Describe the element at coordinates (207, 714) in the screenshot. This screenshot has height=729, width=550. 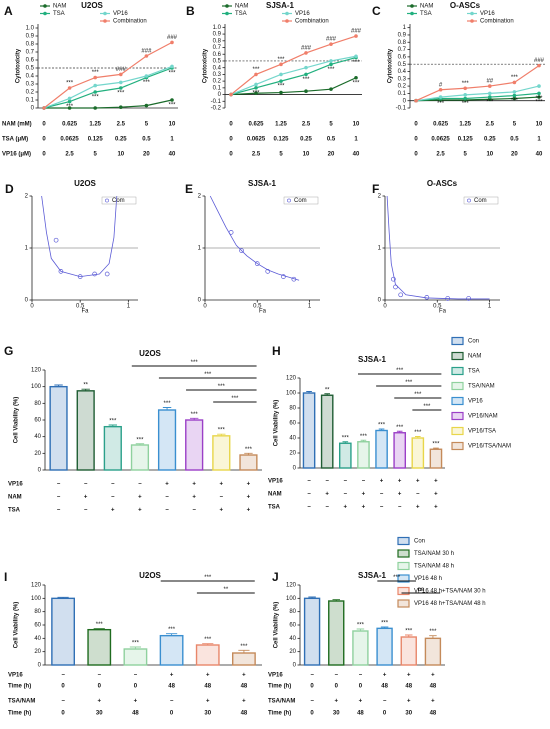
I see `row-value: 30` at that location.